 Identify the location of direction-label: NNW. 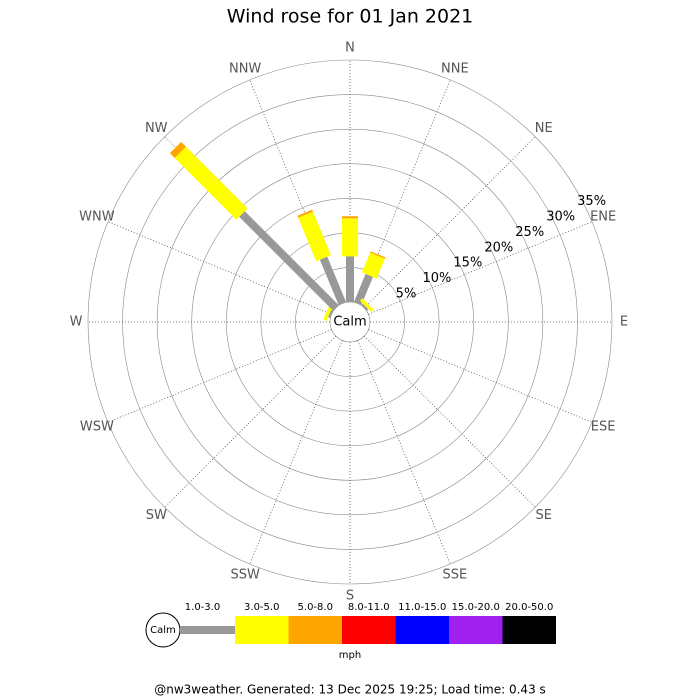
(245, 68).